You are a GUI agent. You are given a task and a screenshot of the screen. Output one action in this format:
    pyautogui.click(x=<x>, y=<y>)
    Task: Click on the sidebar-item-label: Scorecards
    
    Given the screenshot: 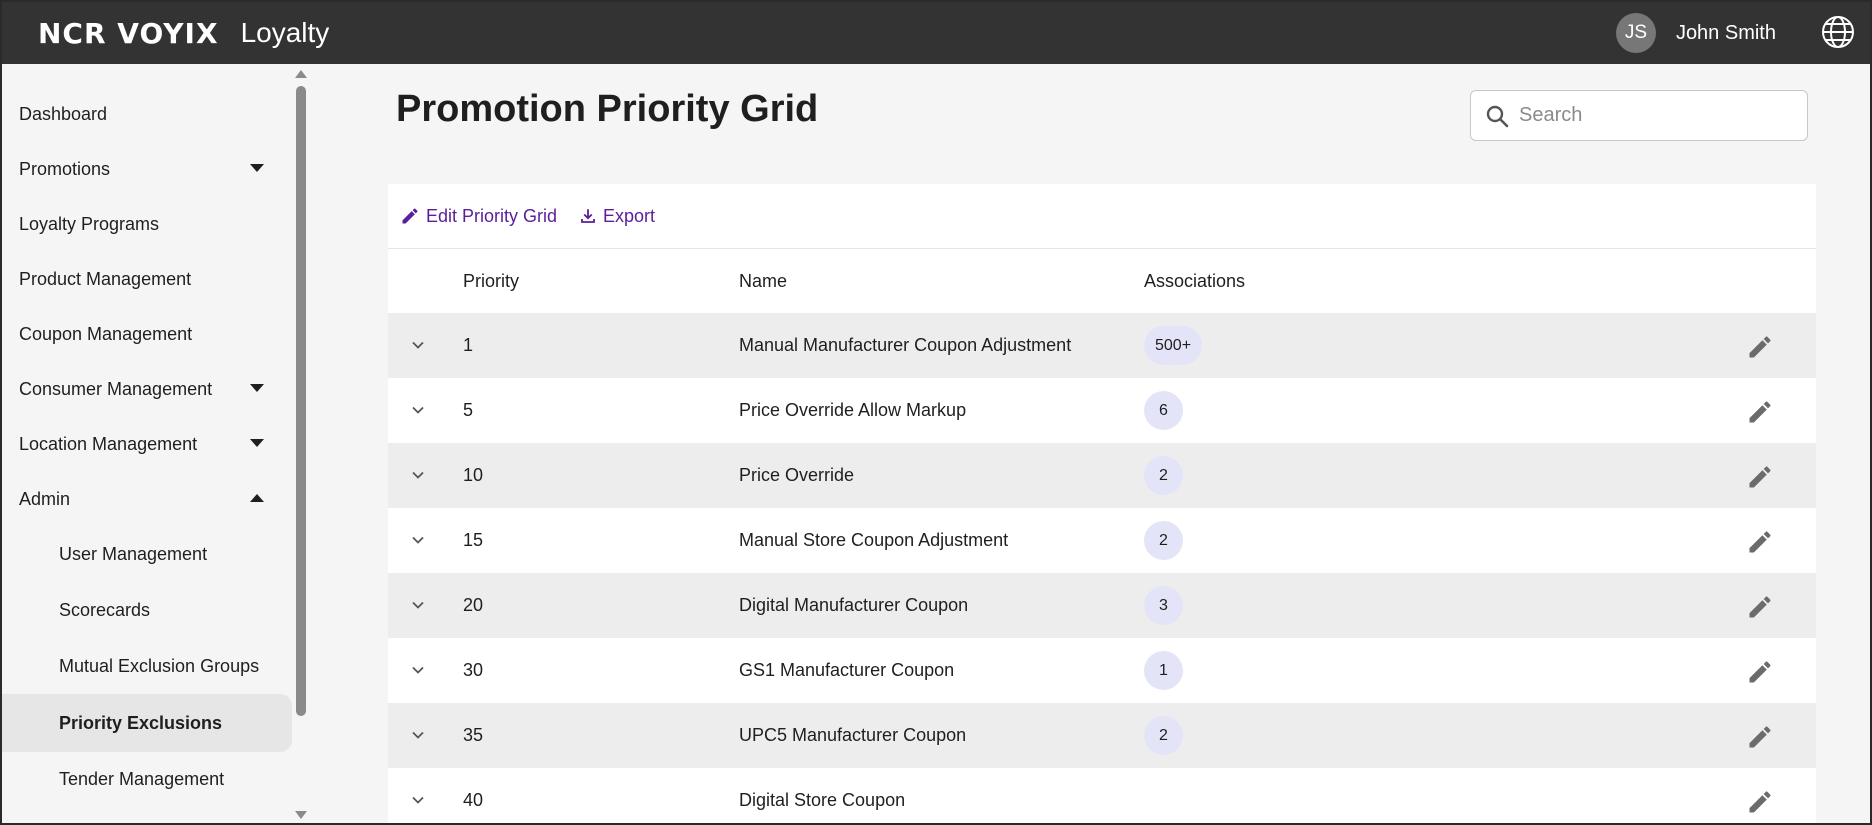 What is the action you would take?
    pyautogui.click(x=105, y=609)
    